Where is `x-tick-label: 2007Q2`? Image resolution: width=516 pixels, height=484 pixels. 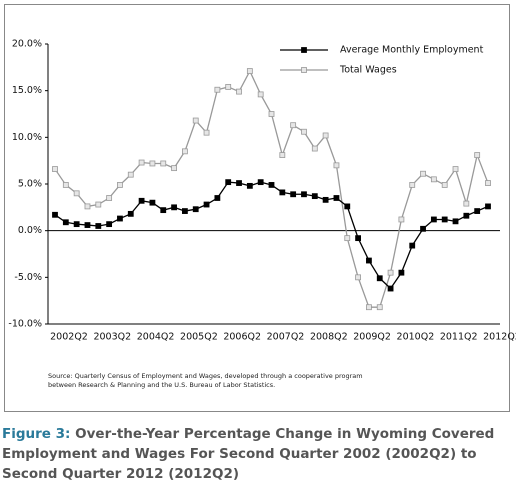 x-tick-label: 2007Q2 is located at coordinates (286, 337).